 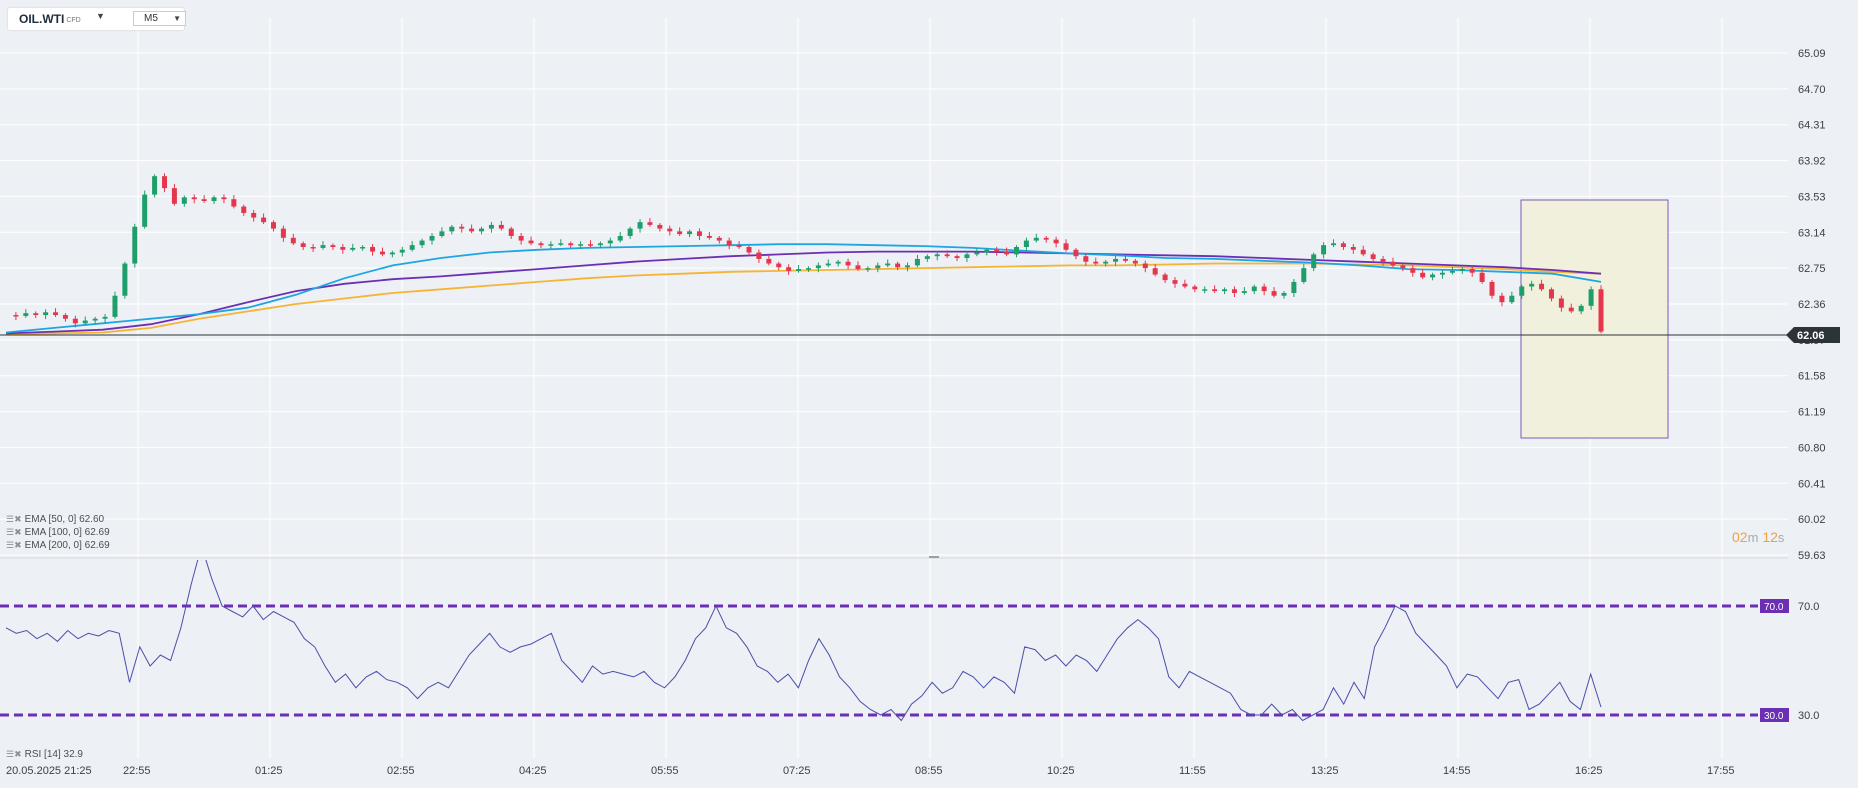 I want to click on instrument-selector: OIL.WTI CFD, so click(x=50, y=19).